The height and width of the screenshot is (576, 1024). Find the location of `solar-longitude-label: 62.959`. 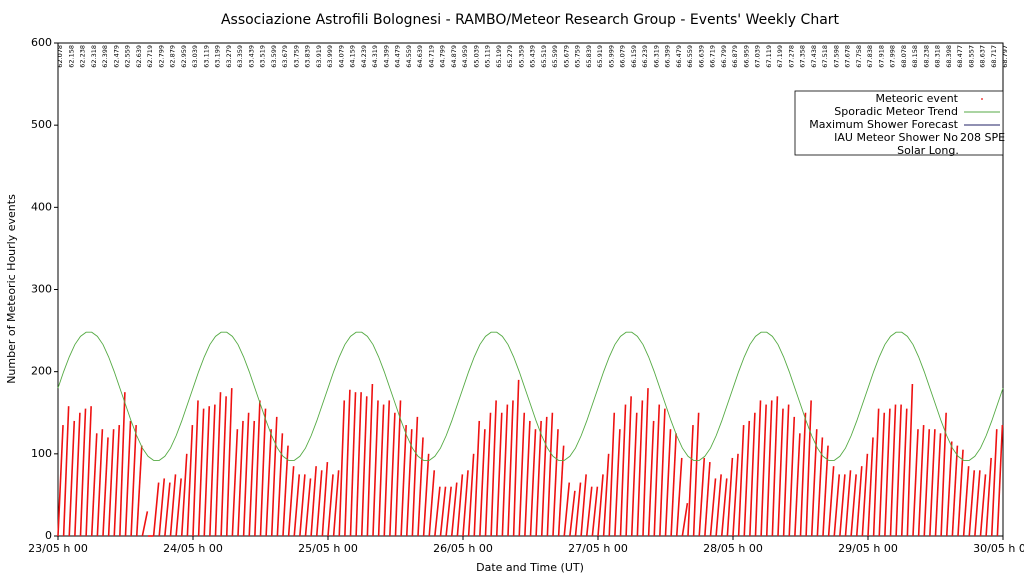

solar-longitude-label: 62.959 is located at coordinates (184, 56).